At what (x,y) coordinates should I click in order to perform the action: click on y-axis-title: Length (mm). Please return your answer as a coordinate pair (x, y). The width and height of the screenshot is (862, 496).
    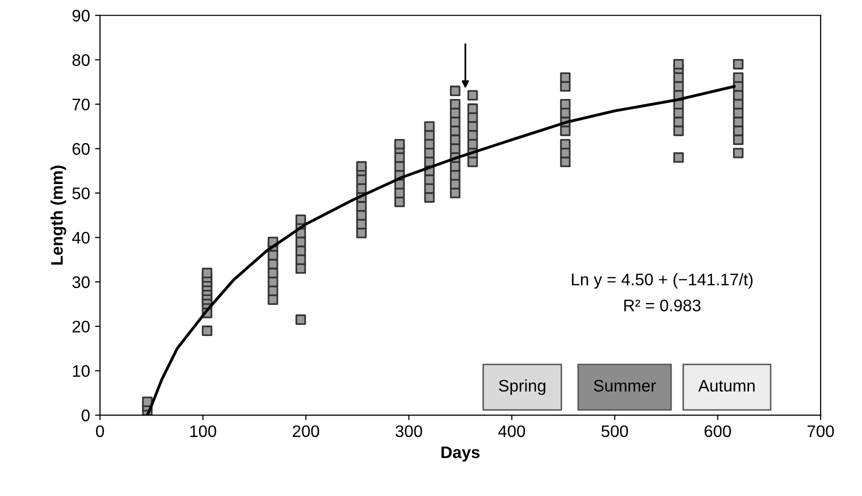
    Looking at the image, I should click on (58, 215).